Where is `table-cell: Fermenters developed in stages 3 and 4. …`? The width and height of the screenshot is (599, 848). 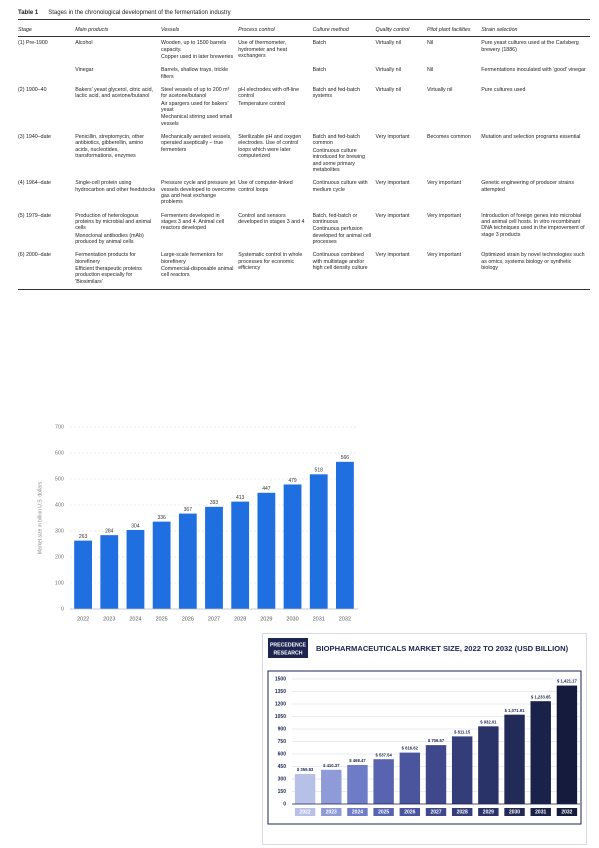 table-cell: Fermenters developed in stages 3 and 4. … is located at coordinates (192, 222).